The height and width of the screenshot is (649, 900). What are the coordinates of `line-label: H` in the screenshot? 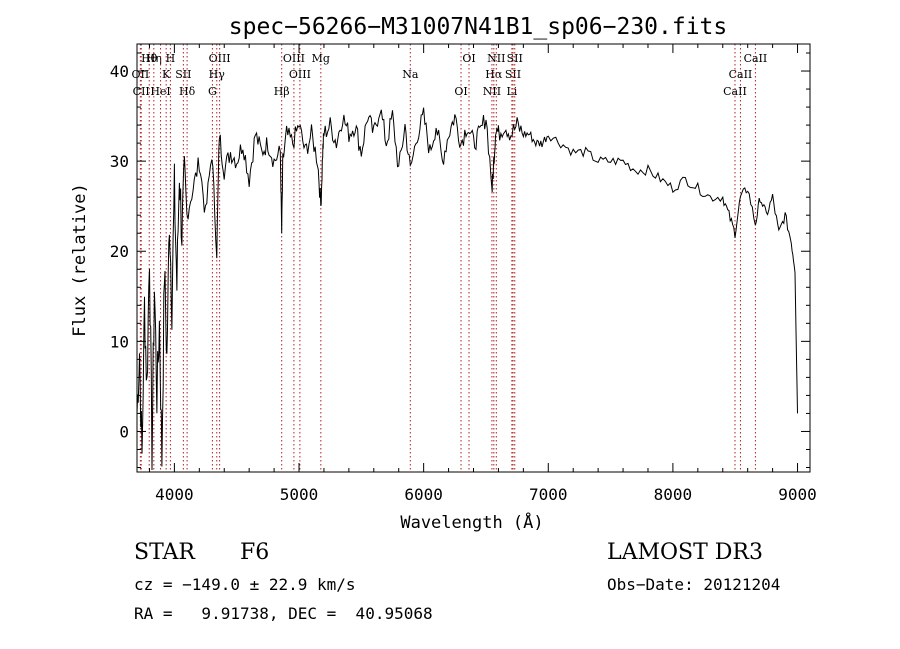 It's located at (171, 58).